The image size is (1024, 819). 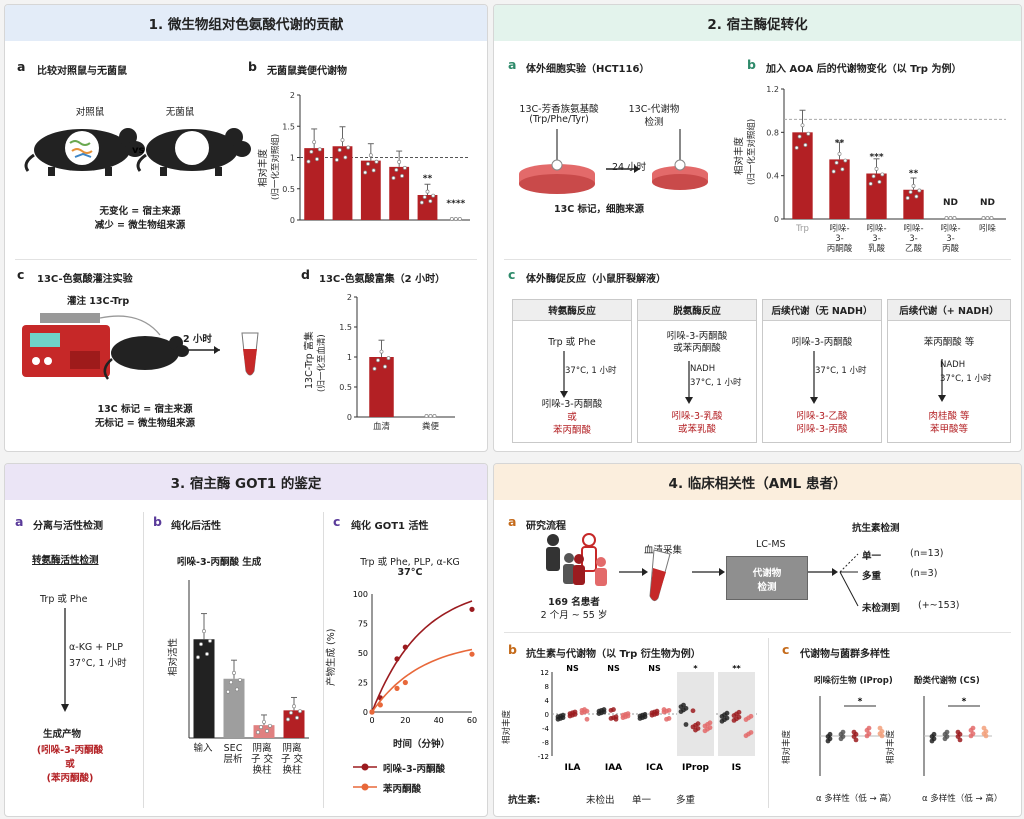 I want to click on p3-a-title: 分离与活性检测, so click(x=68, y=526).